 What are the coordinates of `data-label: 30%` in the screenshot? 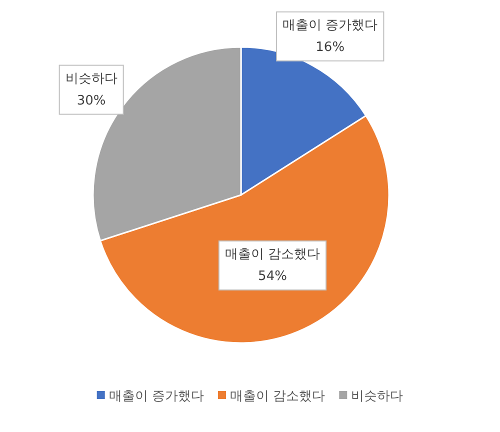 It's located at (91, 100).